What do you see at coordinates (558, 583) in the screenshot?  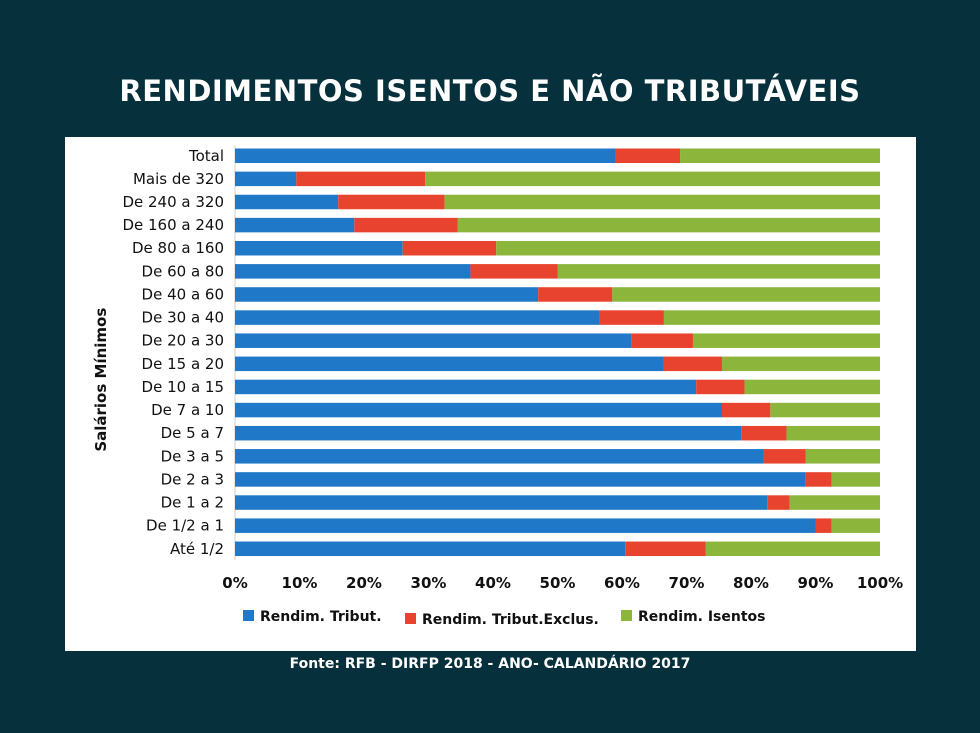 I see `x-tick-label: 50%` at bounding box center [558, 583].